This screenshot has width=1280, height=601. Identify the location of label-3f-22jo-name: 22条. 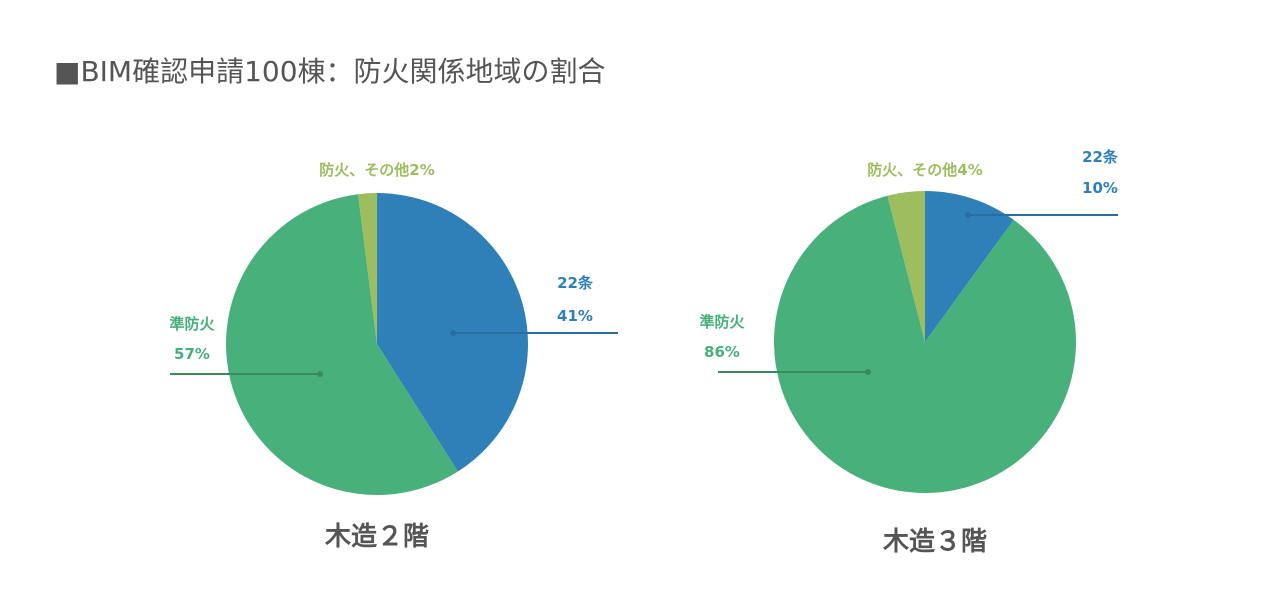
(1100, 157).